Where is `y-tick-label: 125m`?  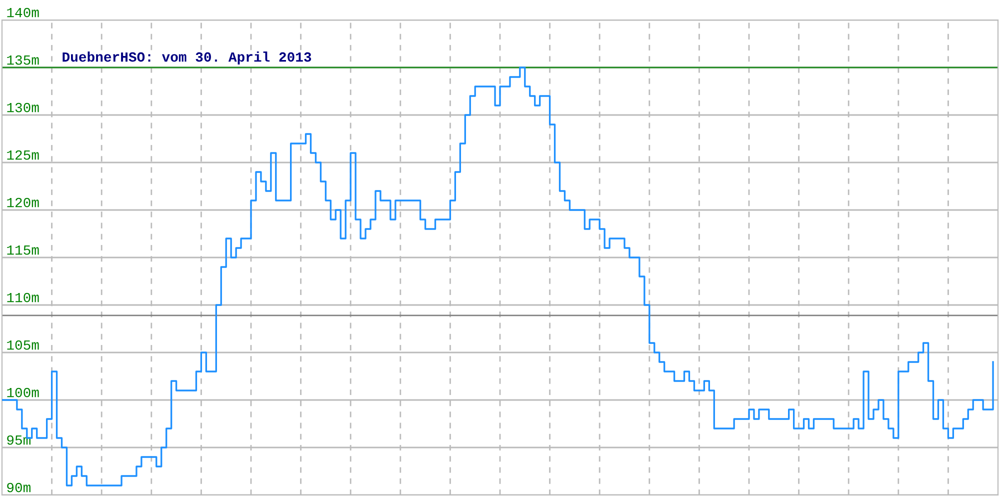
y-tick-label: 125m is located at coordinates (23, 155).